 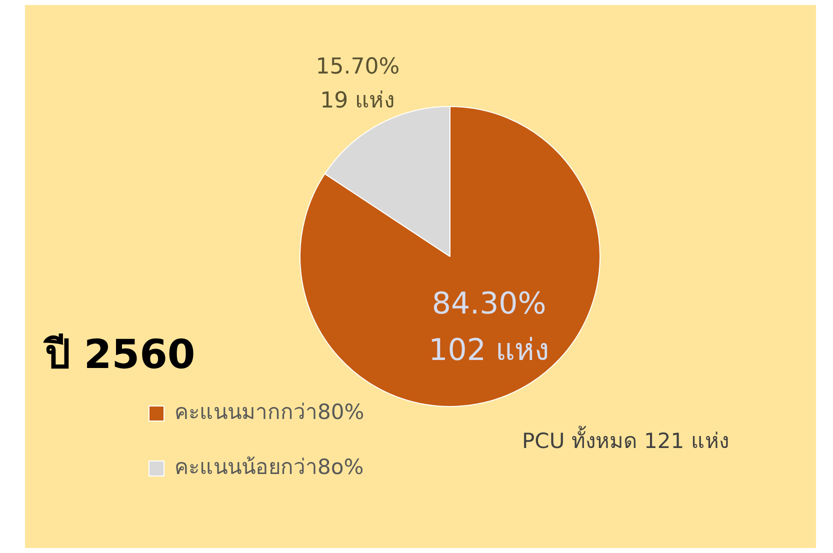 What do you see at coordinates (625, 439) in the screenshot?
I see `text: PCU ทั้งหมด 121 แห่ง` at bounding box center [625, 439].